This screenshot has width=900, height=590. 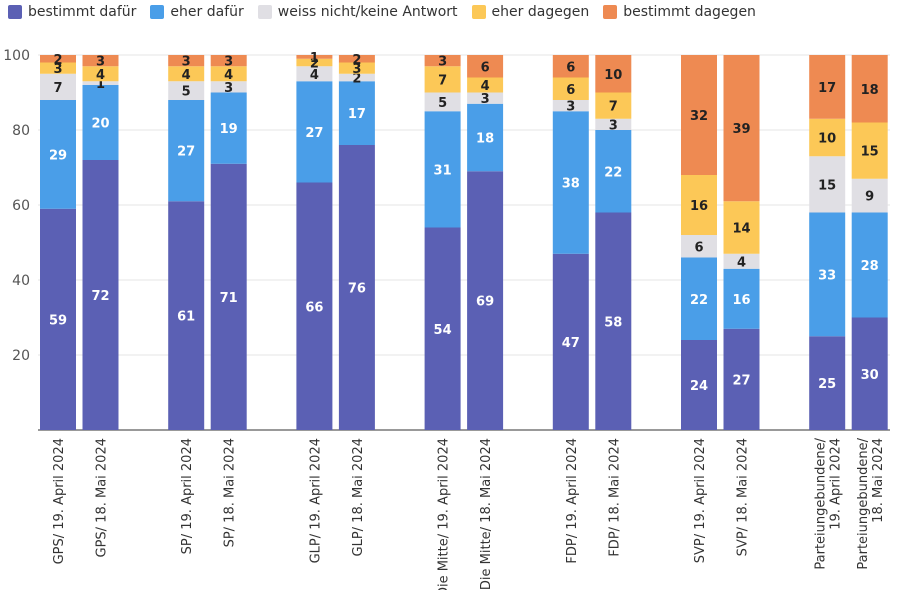 What do you see at coordinates (530, 12) in the screenshot?
I see `legend-item: eher dagegen` at bounding box center [530, 12].